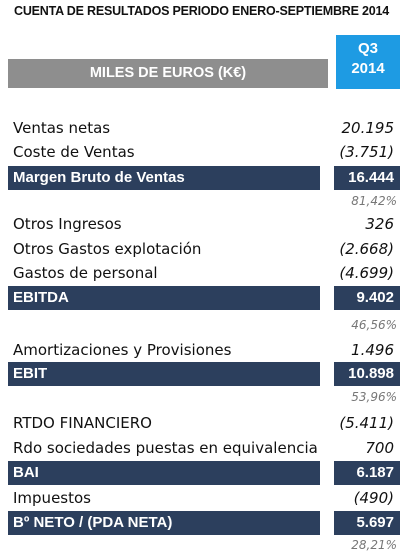  Describe the element at coordinates (366, 423) in the screenshot. I see `row-value: (5.411)` at that location.